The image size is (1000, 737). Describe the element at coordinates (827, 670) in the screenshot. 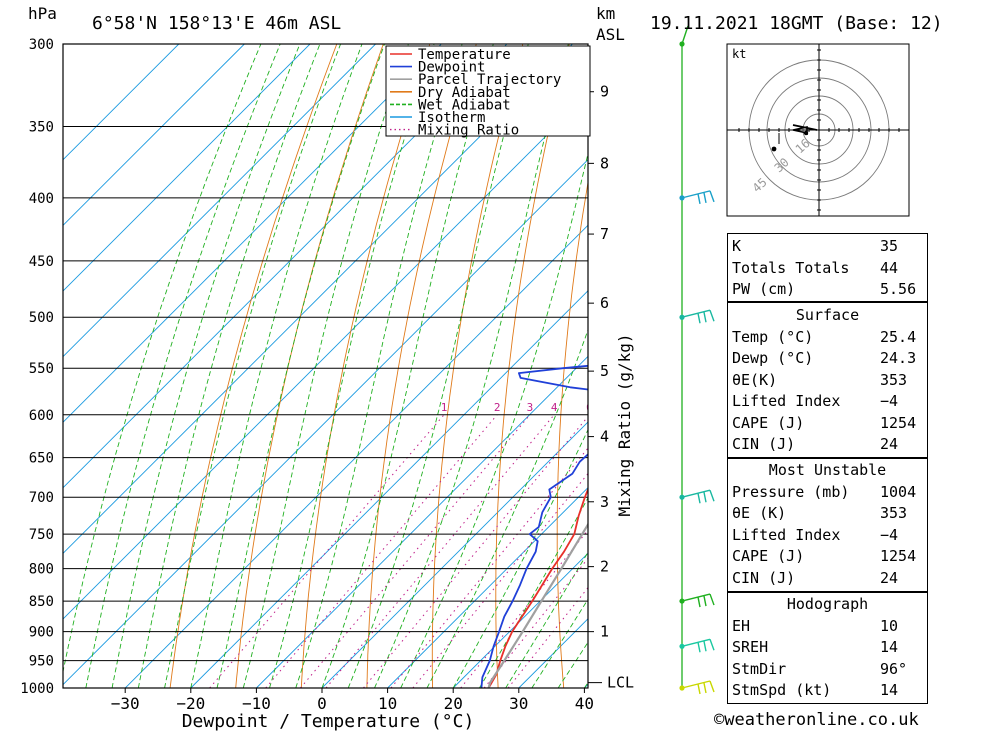

I see `index-row: StmDir 96°` at that location.